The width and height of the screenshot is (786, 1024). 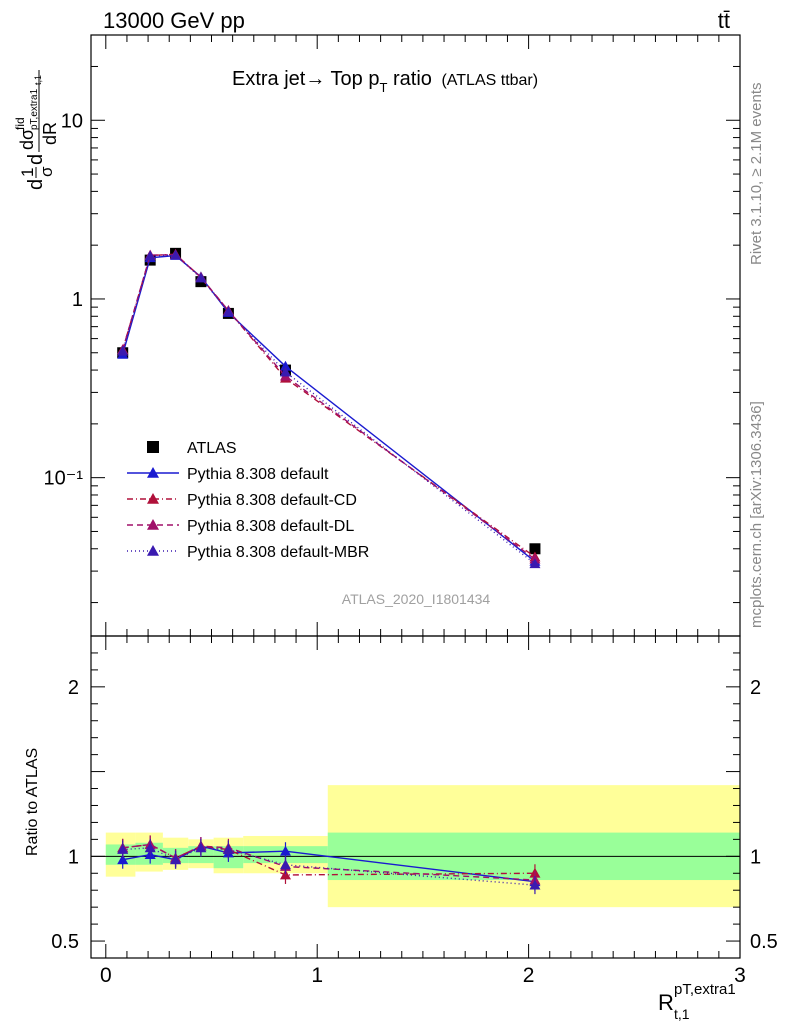 I want to click on title-main: Extra jet→ Top p, so click(x=305, y=79).